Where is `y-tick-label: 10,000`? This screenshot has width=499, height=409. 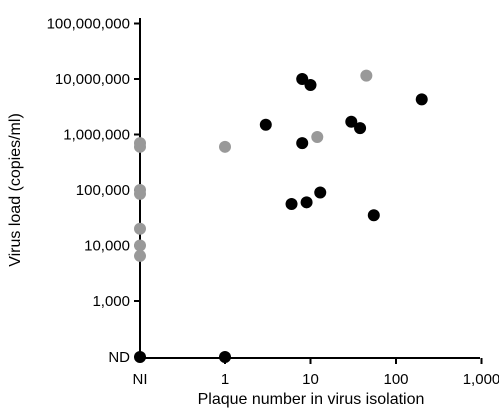 y-tick-label: 10,000 is located at coordinates (107, 246).